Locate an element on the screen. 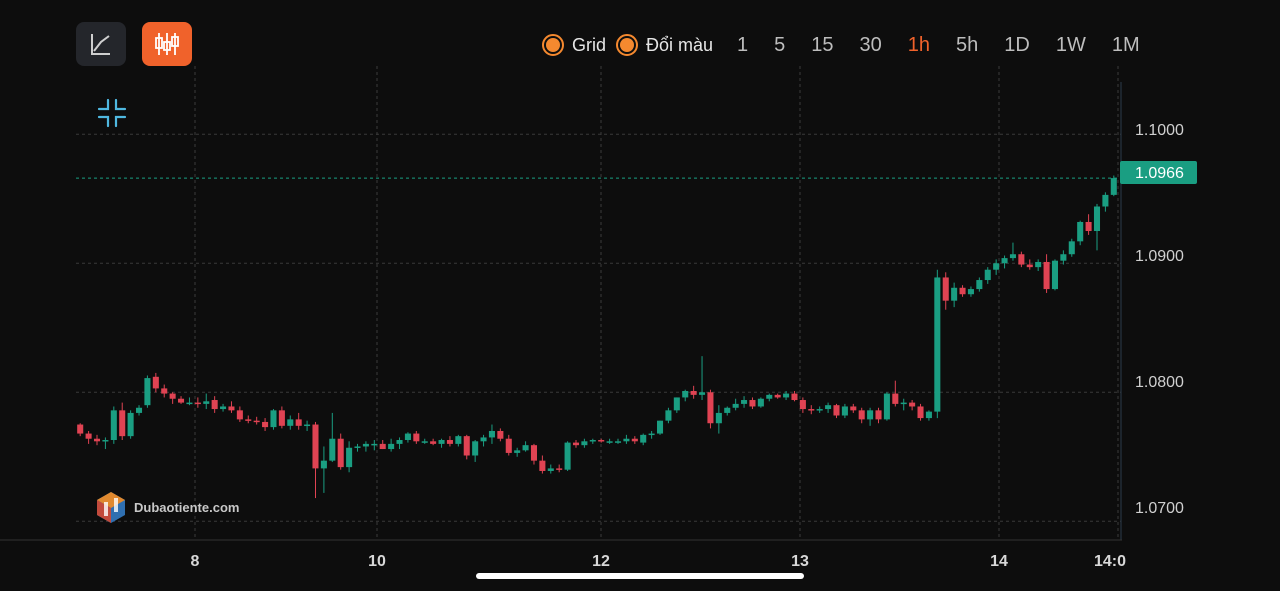 The image size is (1280, 591). watermark: Dubaotiente.com is located at coordinates (166, 507).